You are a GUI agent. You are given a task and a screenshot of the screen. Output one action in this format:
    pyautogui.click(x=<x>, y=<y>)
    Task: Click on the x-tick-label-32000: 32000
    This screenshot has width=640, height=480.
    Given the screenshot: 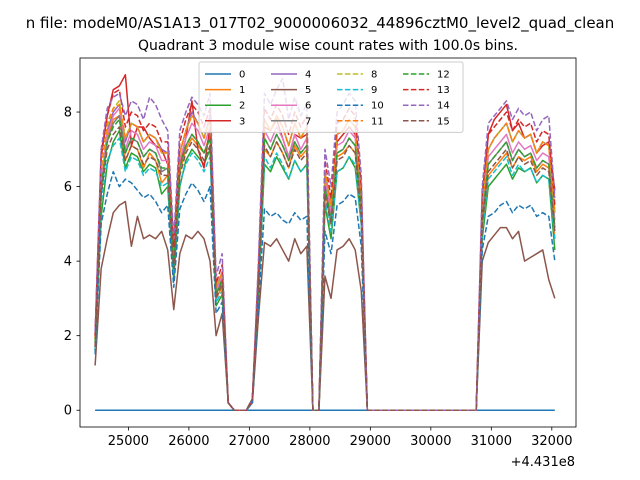 What is the action you would take?
    pyautogui.click(x=551, y=441)
    